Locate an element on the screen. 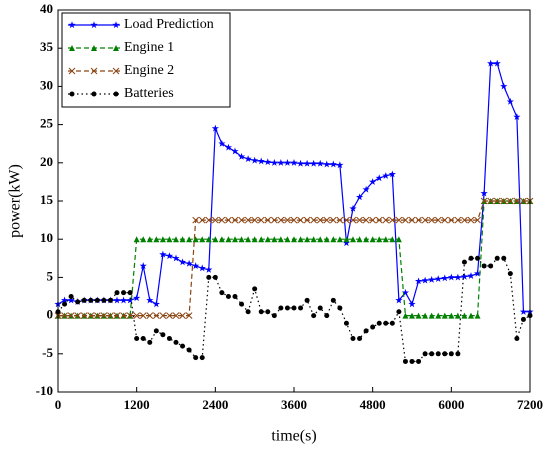 This screenshot has width=550, height=451. y-tick-label: 10 is located at coordinates (46, 237).